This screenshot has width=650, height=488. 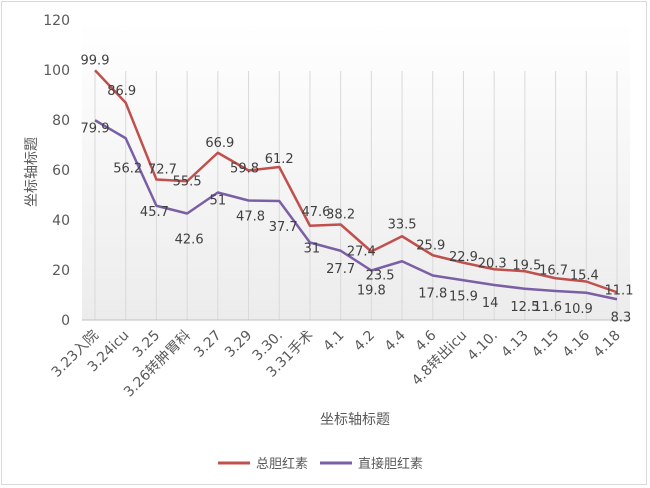 I want to click on data-label: 8.3, so click(x=621, y=317).